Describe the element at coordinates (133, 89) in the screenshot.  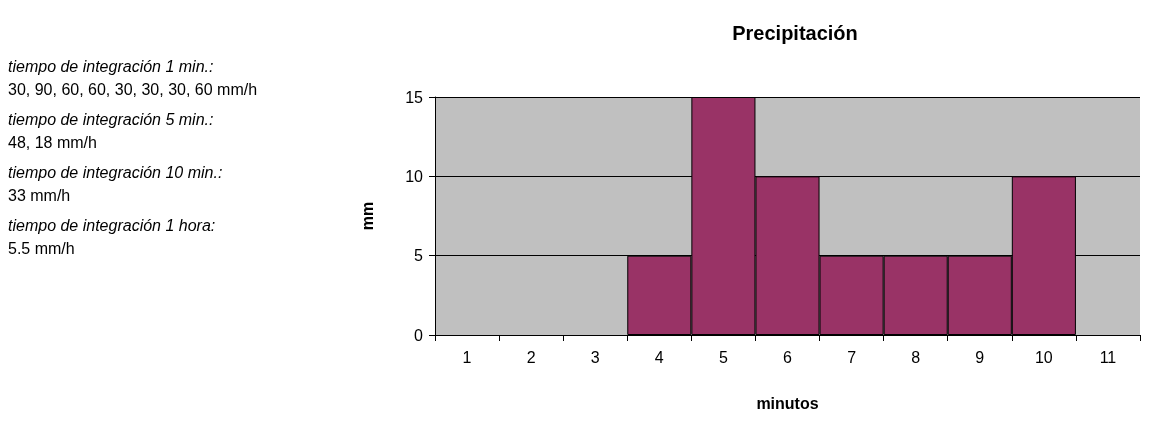
I see `text: 30, 90, 60, 60, 30, 30, 30, 60 mm/h` at that location.